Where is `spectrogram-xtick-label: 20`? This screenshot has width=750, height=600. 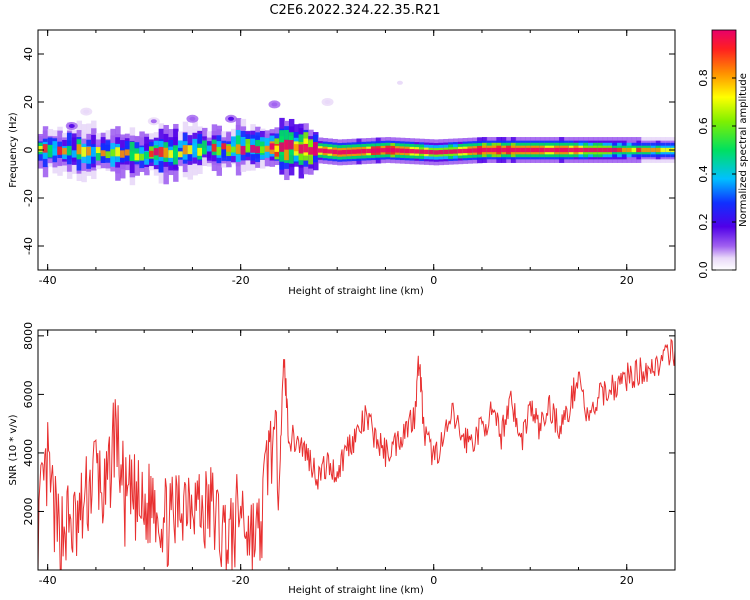
spectrogram-xtick-label: 20 is located at coordinates (627, 280).